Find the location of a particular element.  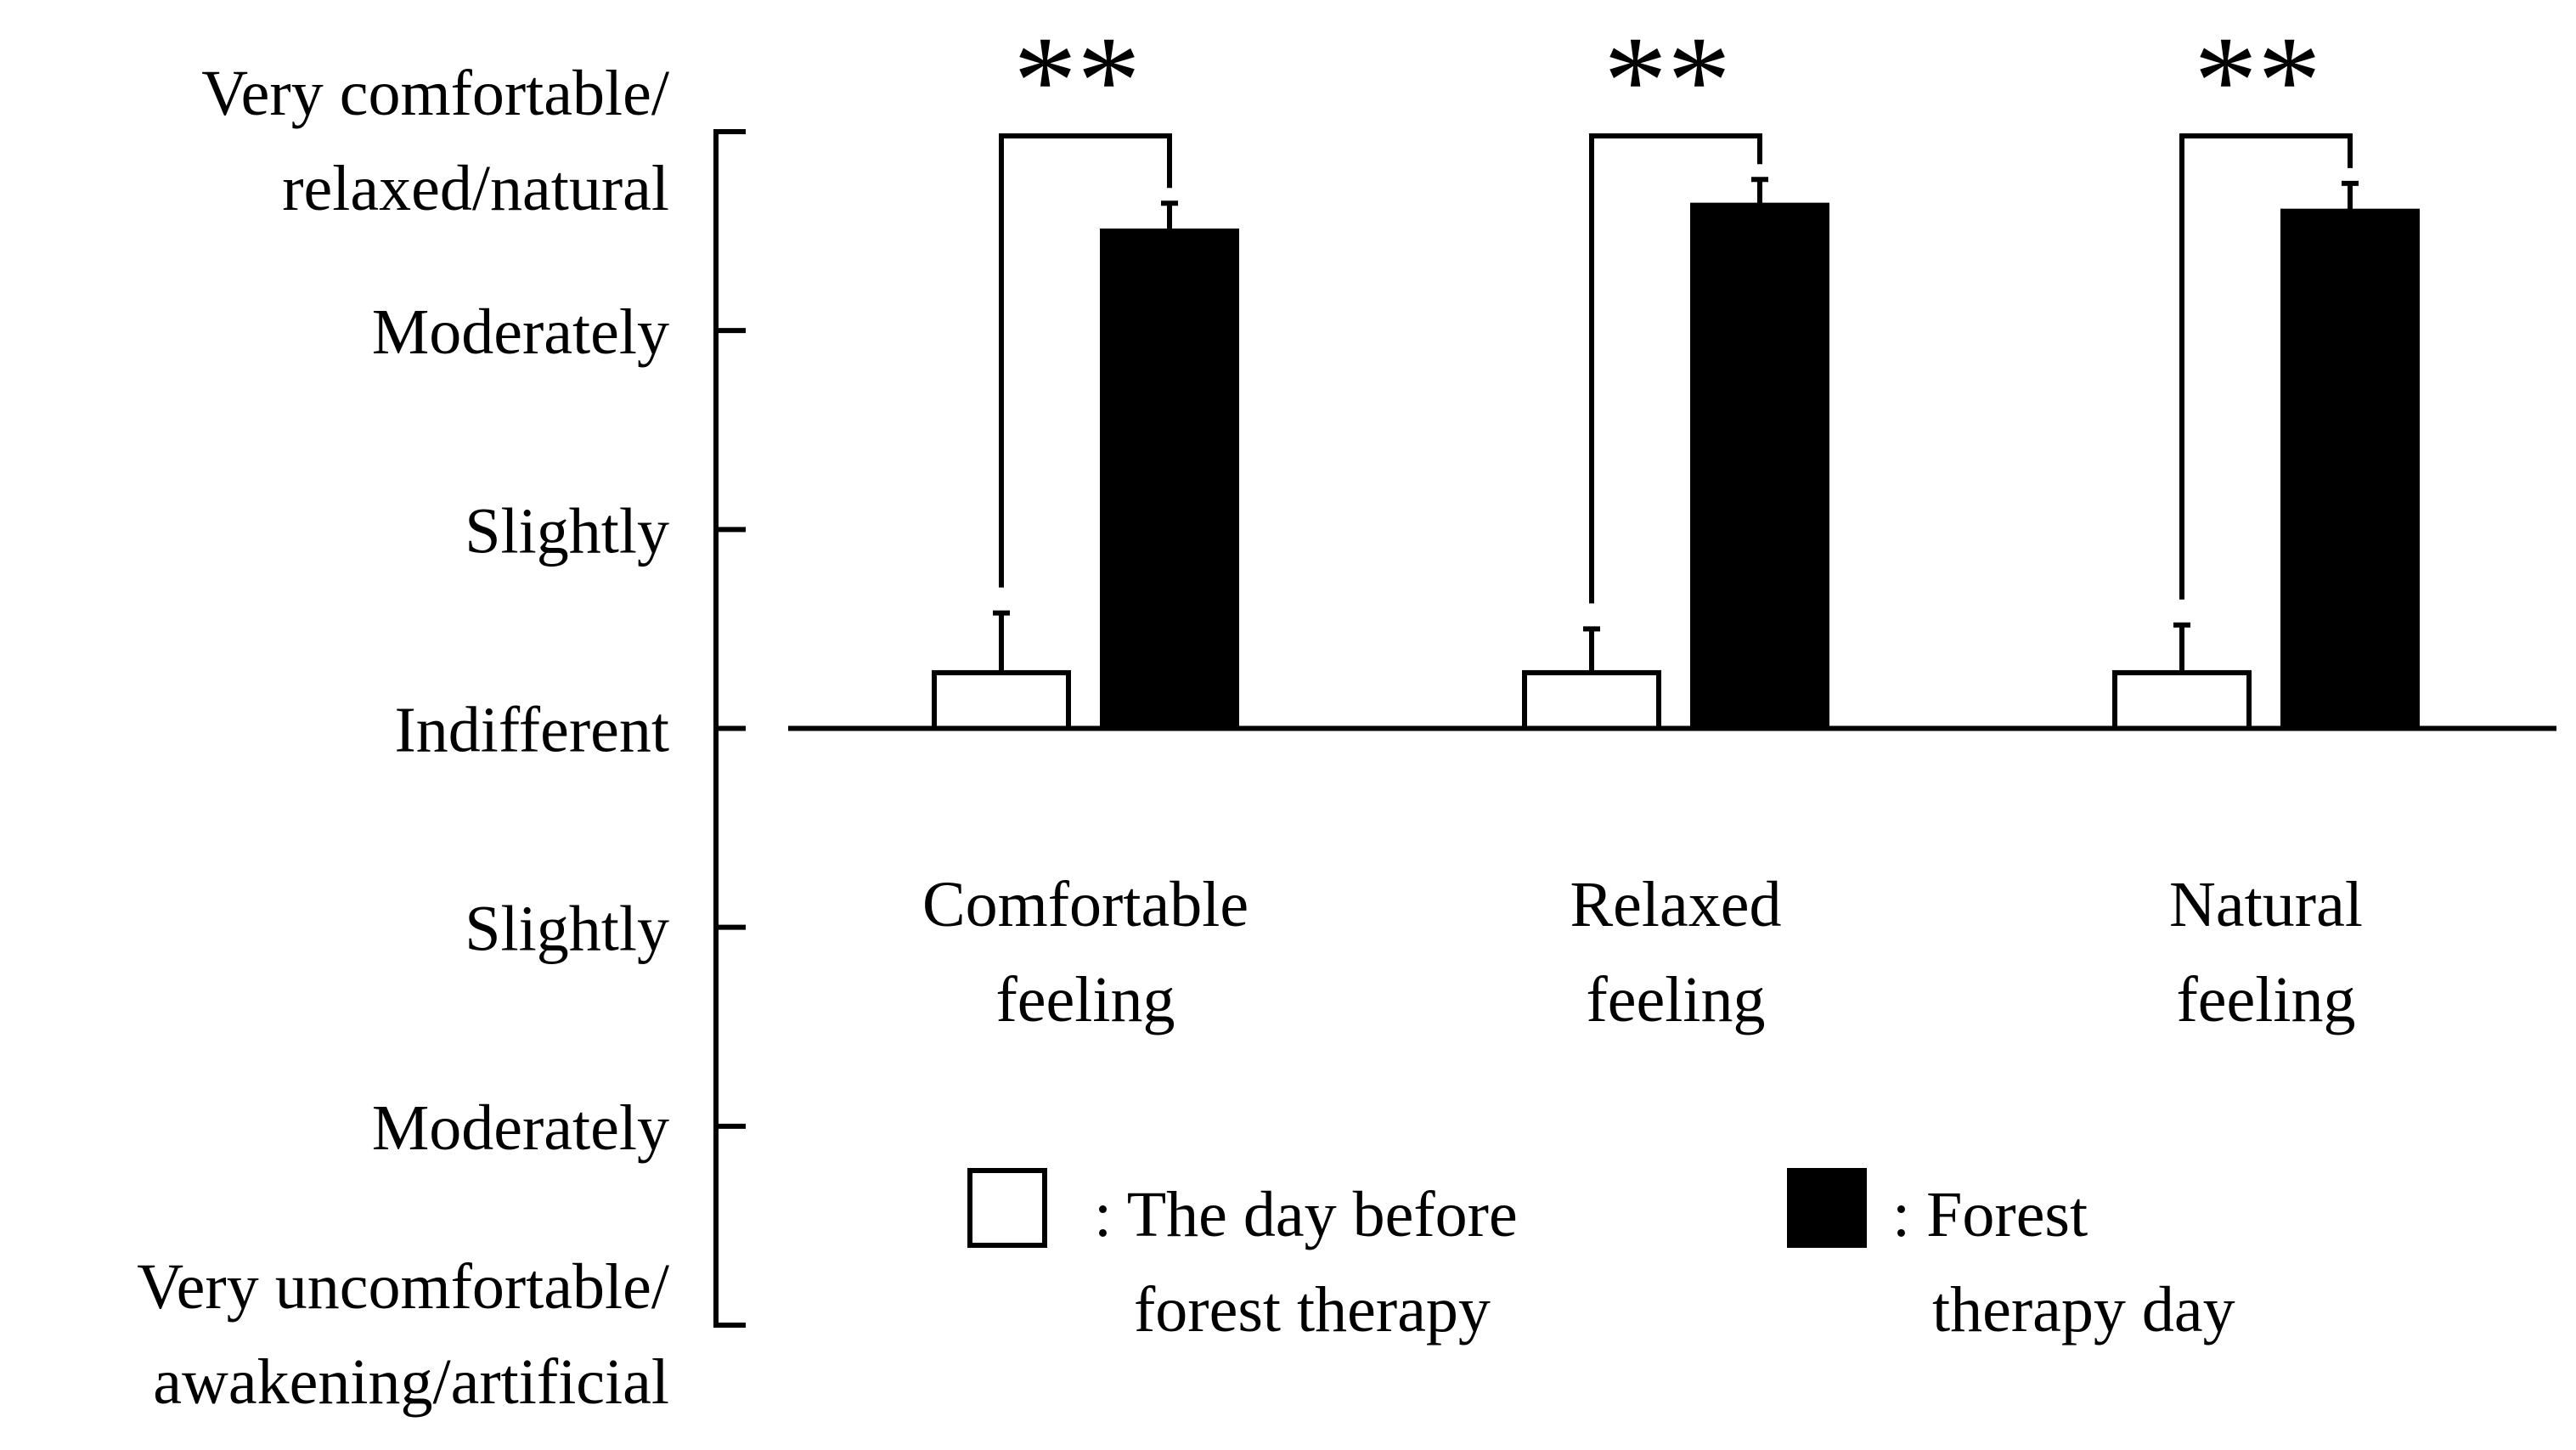

legend-swatch-forest is located at coordinates (1827, 1208).